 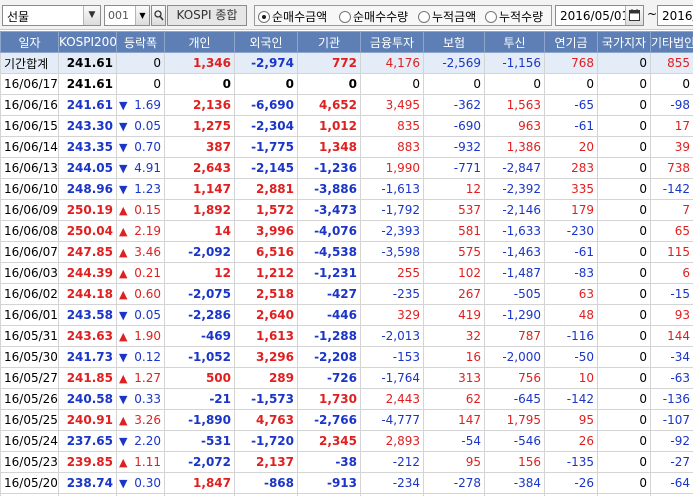 I want to click on up-triangle-icon: ▲, so click(x=123, y=336).